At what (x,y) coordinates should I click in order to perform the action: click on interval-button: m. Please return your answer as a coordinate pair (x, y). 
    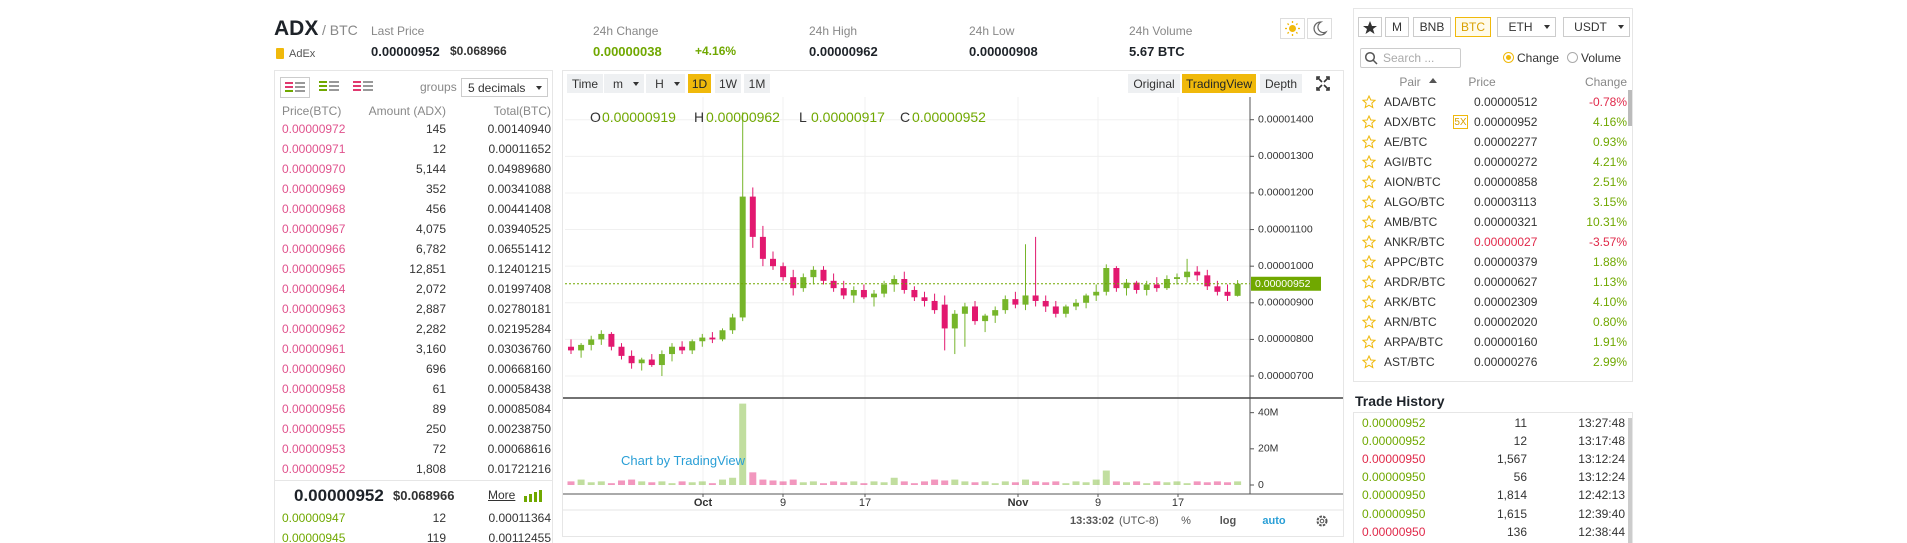
    Looking at the image, I should click on (624, 83).